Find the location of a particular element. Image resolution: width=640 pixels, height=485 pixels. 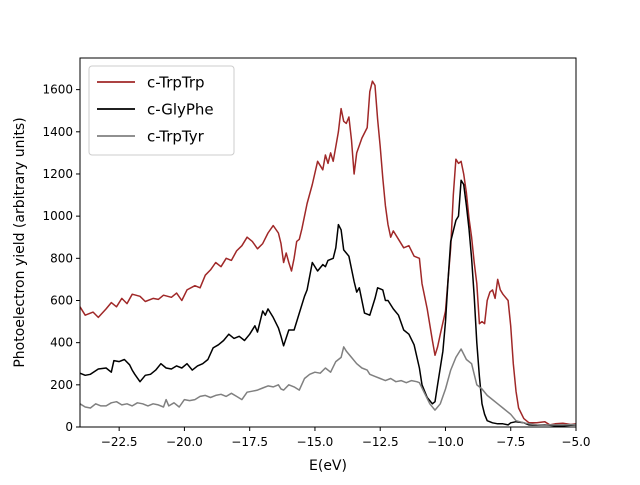

y-tick-label: 1200 is located at coordinates (57, 174).